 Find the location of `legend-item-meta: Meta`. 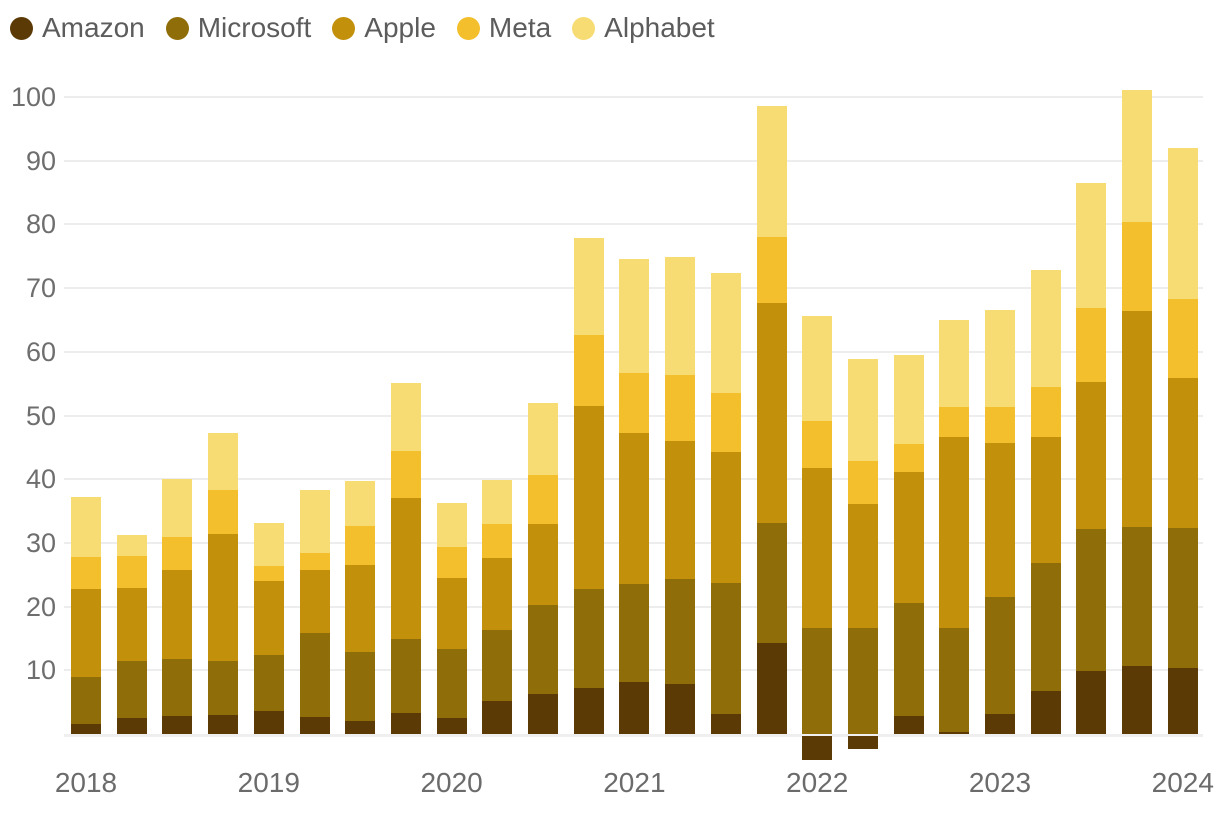

legend-item-meta: Meta is located at coordinates (504, 27).